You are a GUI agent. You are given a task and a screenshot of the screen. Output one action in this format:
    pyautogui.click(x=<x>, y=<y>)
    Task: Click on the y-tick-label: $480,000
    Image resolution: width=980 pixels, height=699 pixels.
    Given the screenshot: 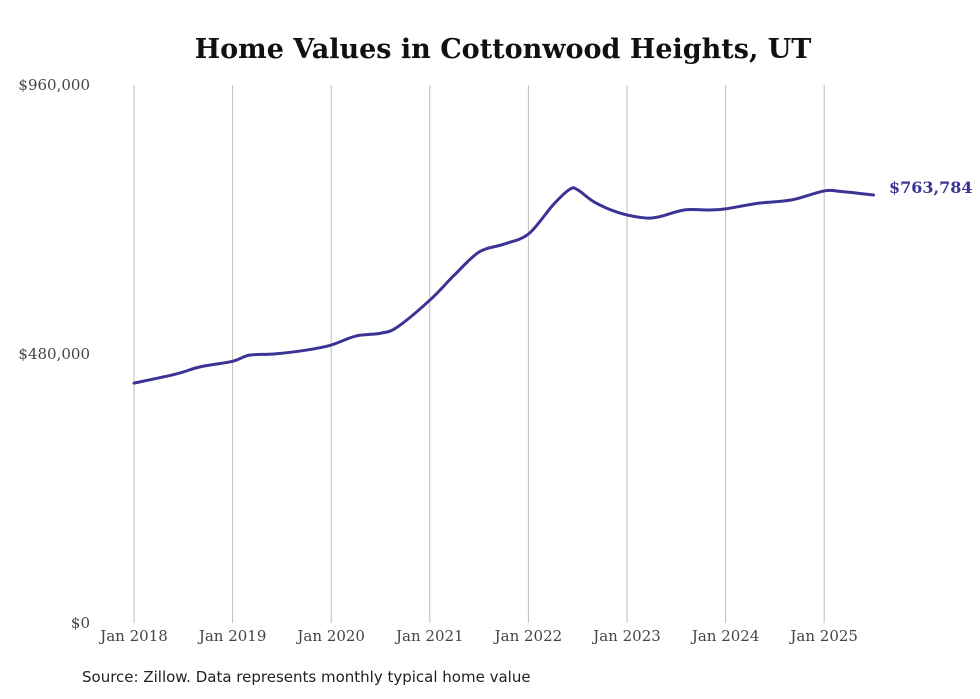 What is the action you would take?
    pyautogui.click(x=54, y=354)
    